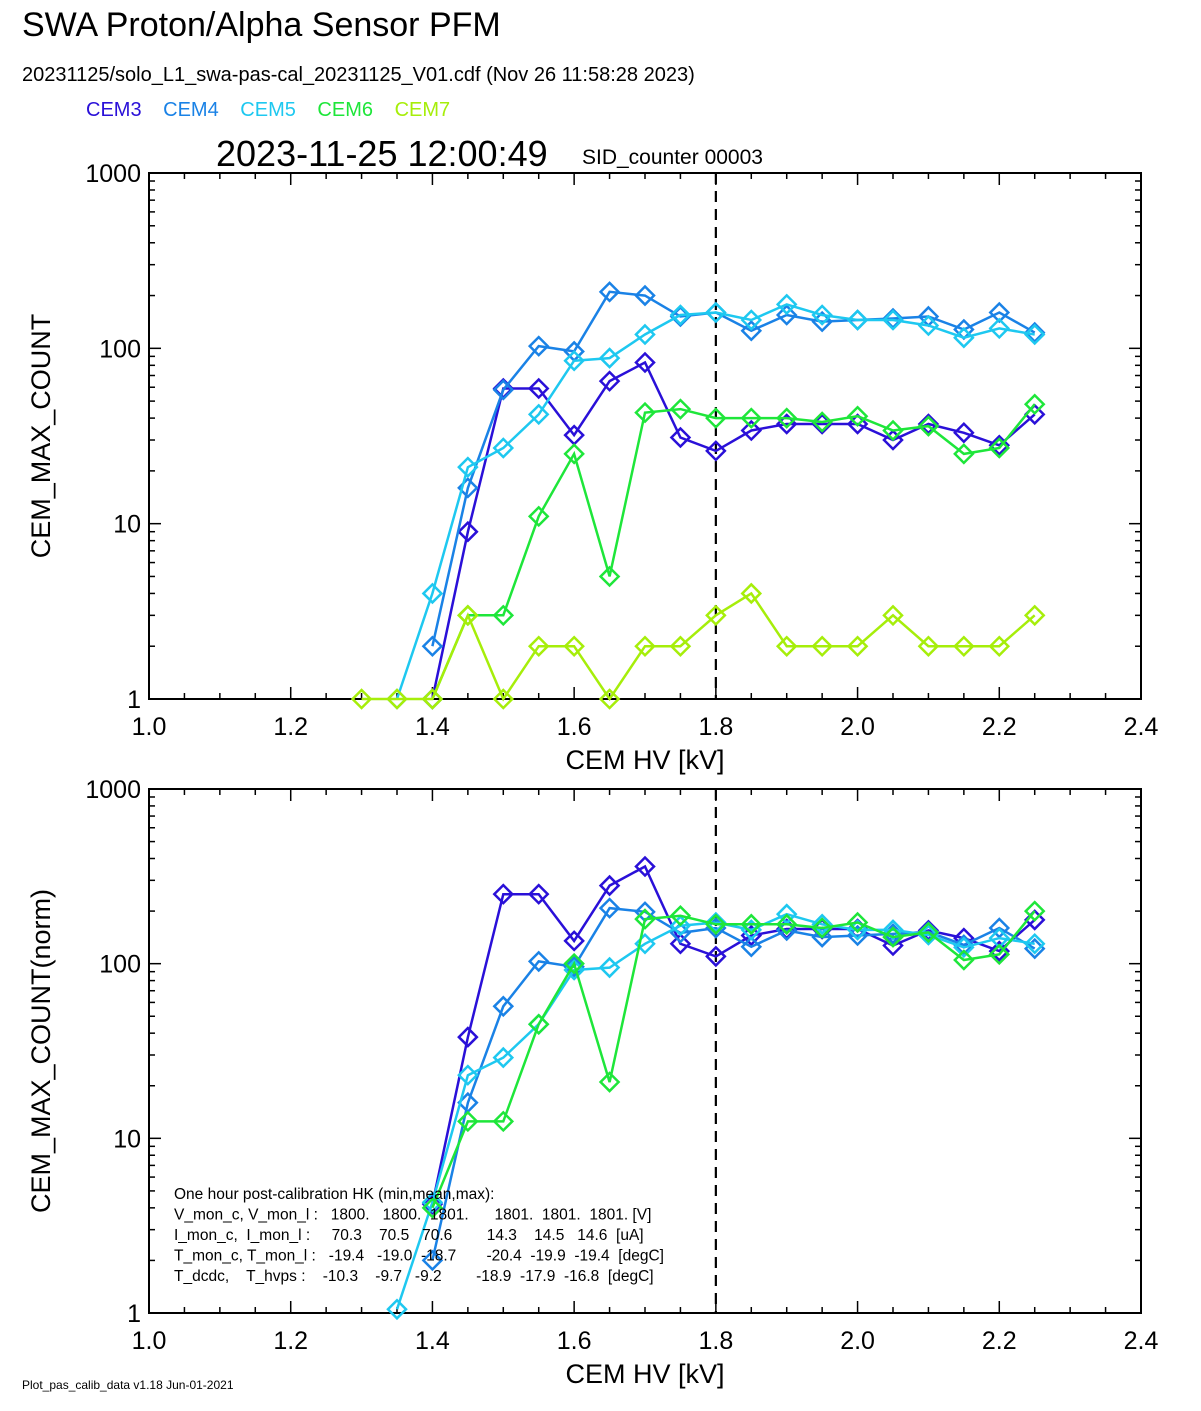  I want to click on y-axis-label: CEM_MAX_COUNT(norm), so click(41, 1051).